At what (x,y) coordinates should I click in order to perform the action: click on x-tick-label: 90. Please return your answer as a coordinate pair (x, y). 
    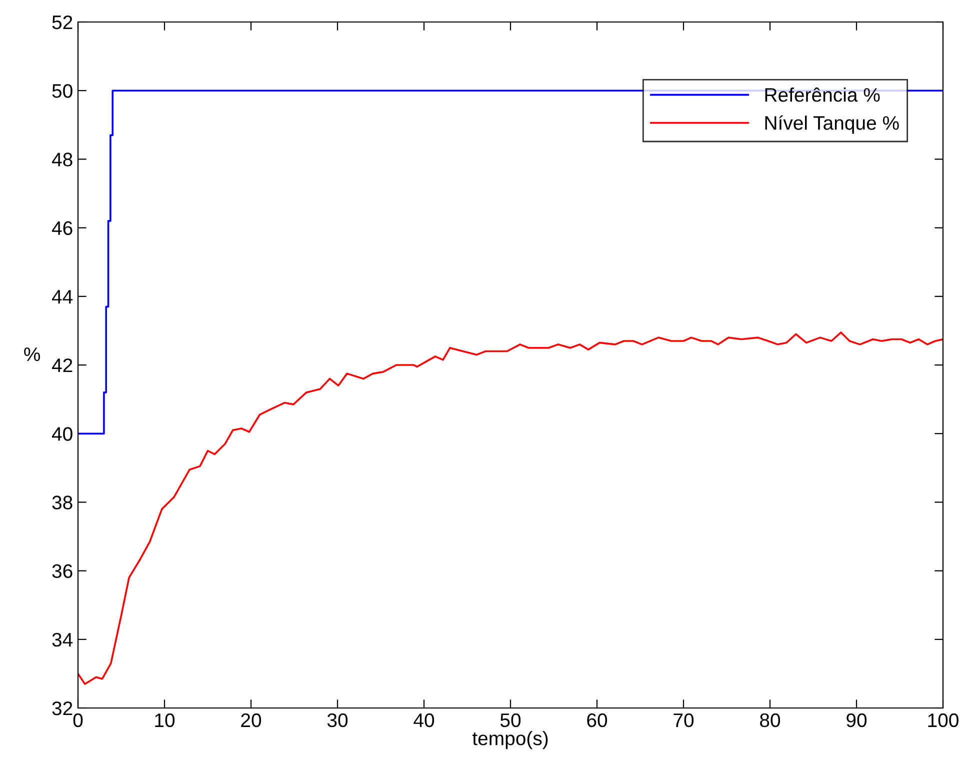
    Looking at the image, I should click on (856, 720).